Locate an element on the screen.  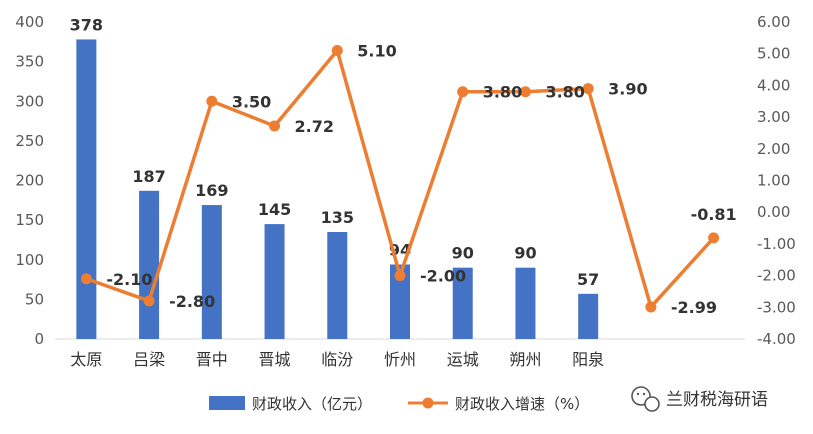
legend-bar-label: 财政收入（亿元） is located at coordinates (312, 404).